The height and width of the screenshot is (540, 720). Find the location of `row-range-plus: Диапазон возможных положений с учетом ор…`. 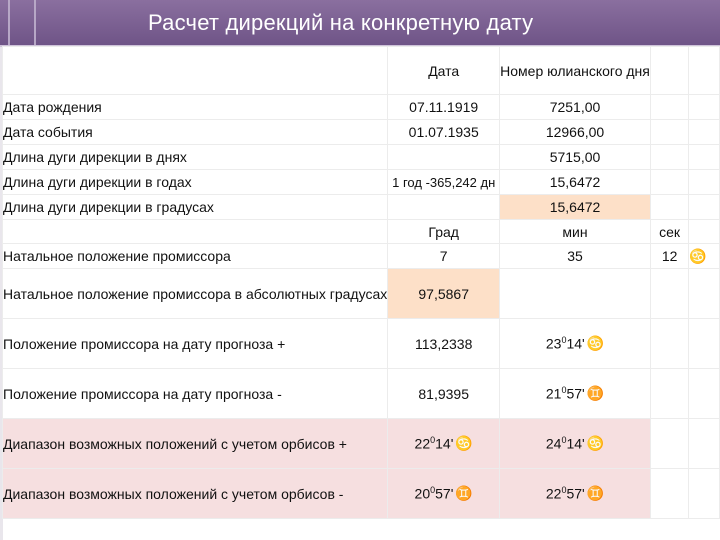

row-range-plus: Диапазон возможных положений с учетом ор… is located at coordinates (360, 443).